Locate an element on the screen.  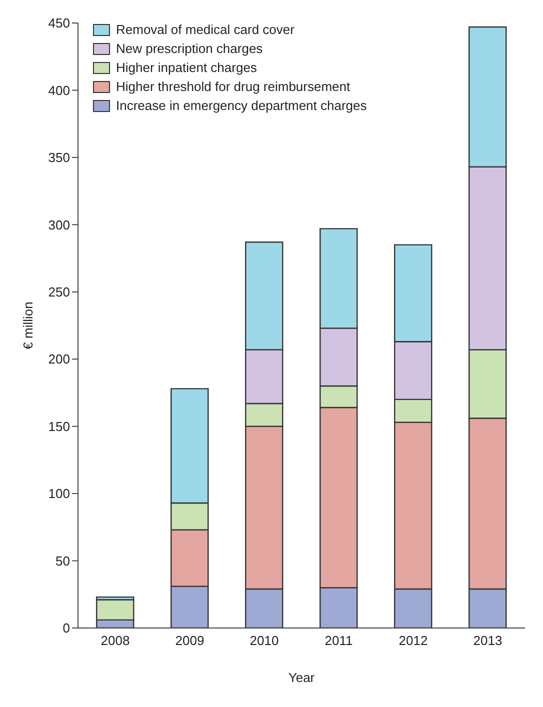
x-tick-label: 2012 is located at coordinates (413, 640).